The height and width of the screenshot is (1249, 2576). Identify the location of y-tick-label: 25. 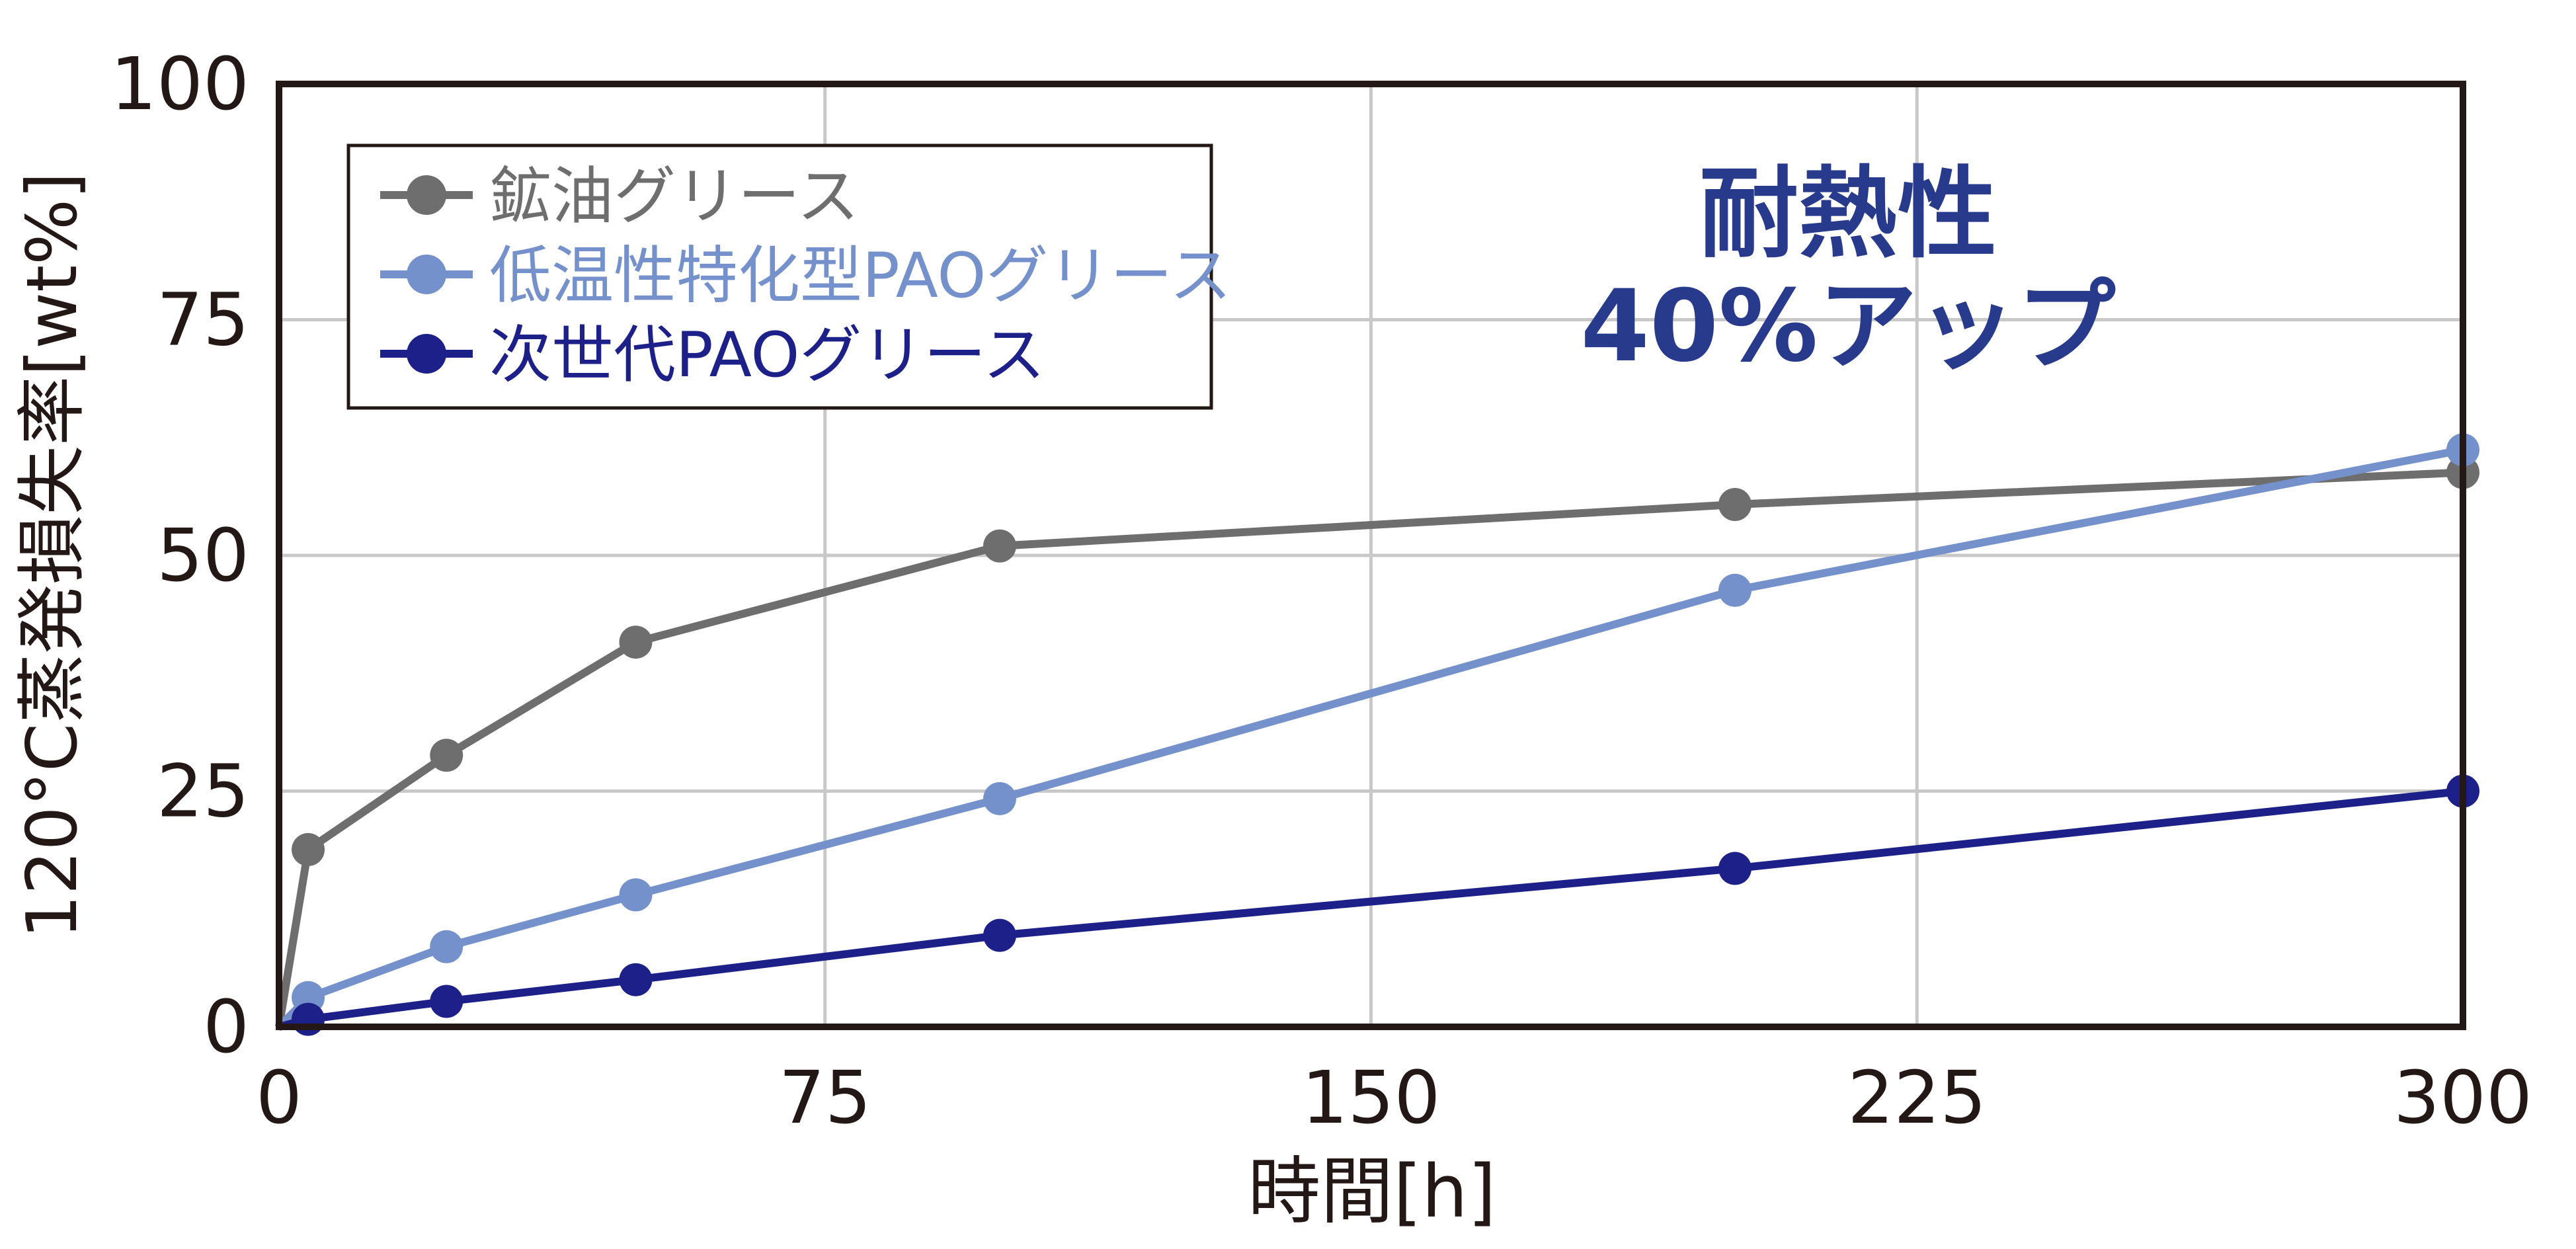
(203, 792).